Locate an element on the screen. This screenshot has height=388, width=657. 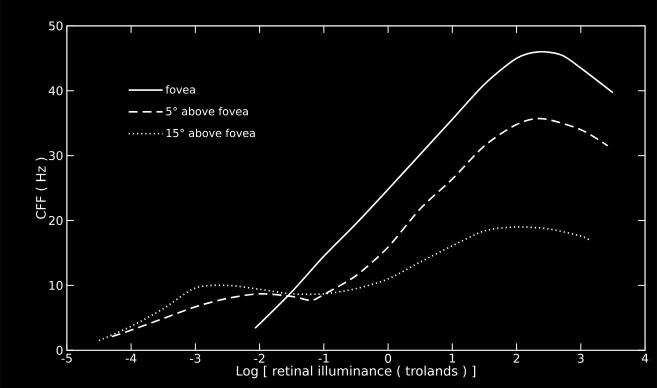
x-tick-label: 4 is located at coordinates (645, 358).